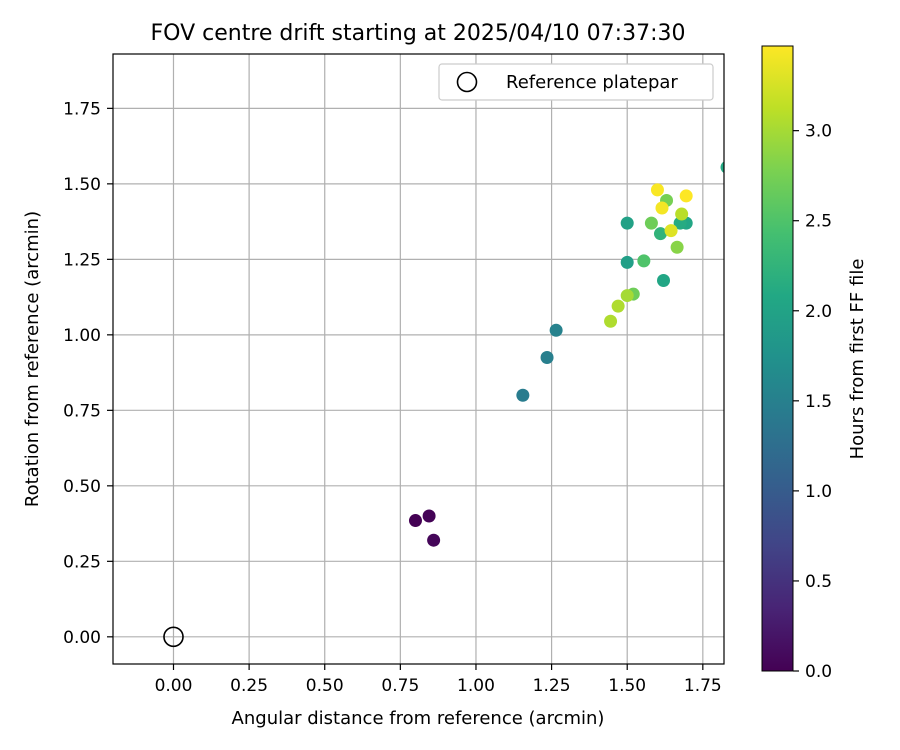 The width and height of the screenshot is (900, 750). What do you see at coordinates (777, 358) in the screenshot?
I see `colorbar-gradient` at bounding box center [777, 358].